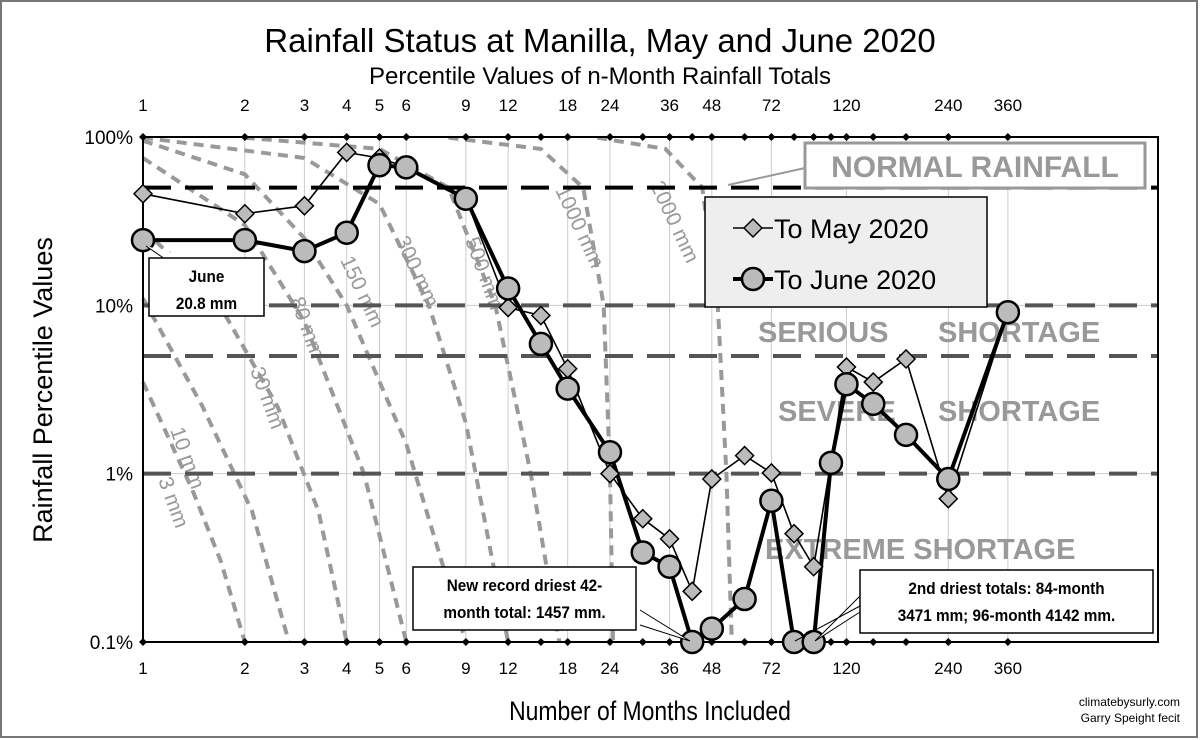  Describe the element at coordinates (43, 390) in the screenshot. I see `y-axis-title: Rainfall Percentile Values` at that location.